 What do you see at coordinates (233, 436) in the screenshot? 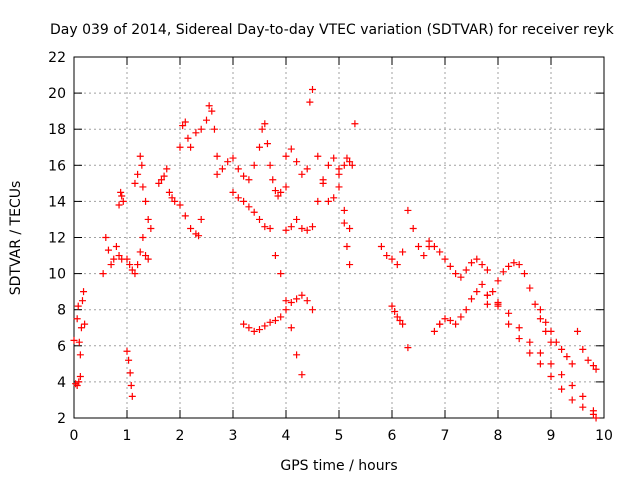
I see `x-tick-label: 3` at bounding box center [233, 436].